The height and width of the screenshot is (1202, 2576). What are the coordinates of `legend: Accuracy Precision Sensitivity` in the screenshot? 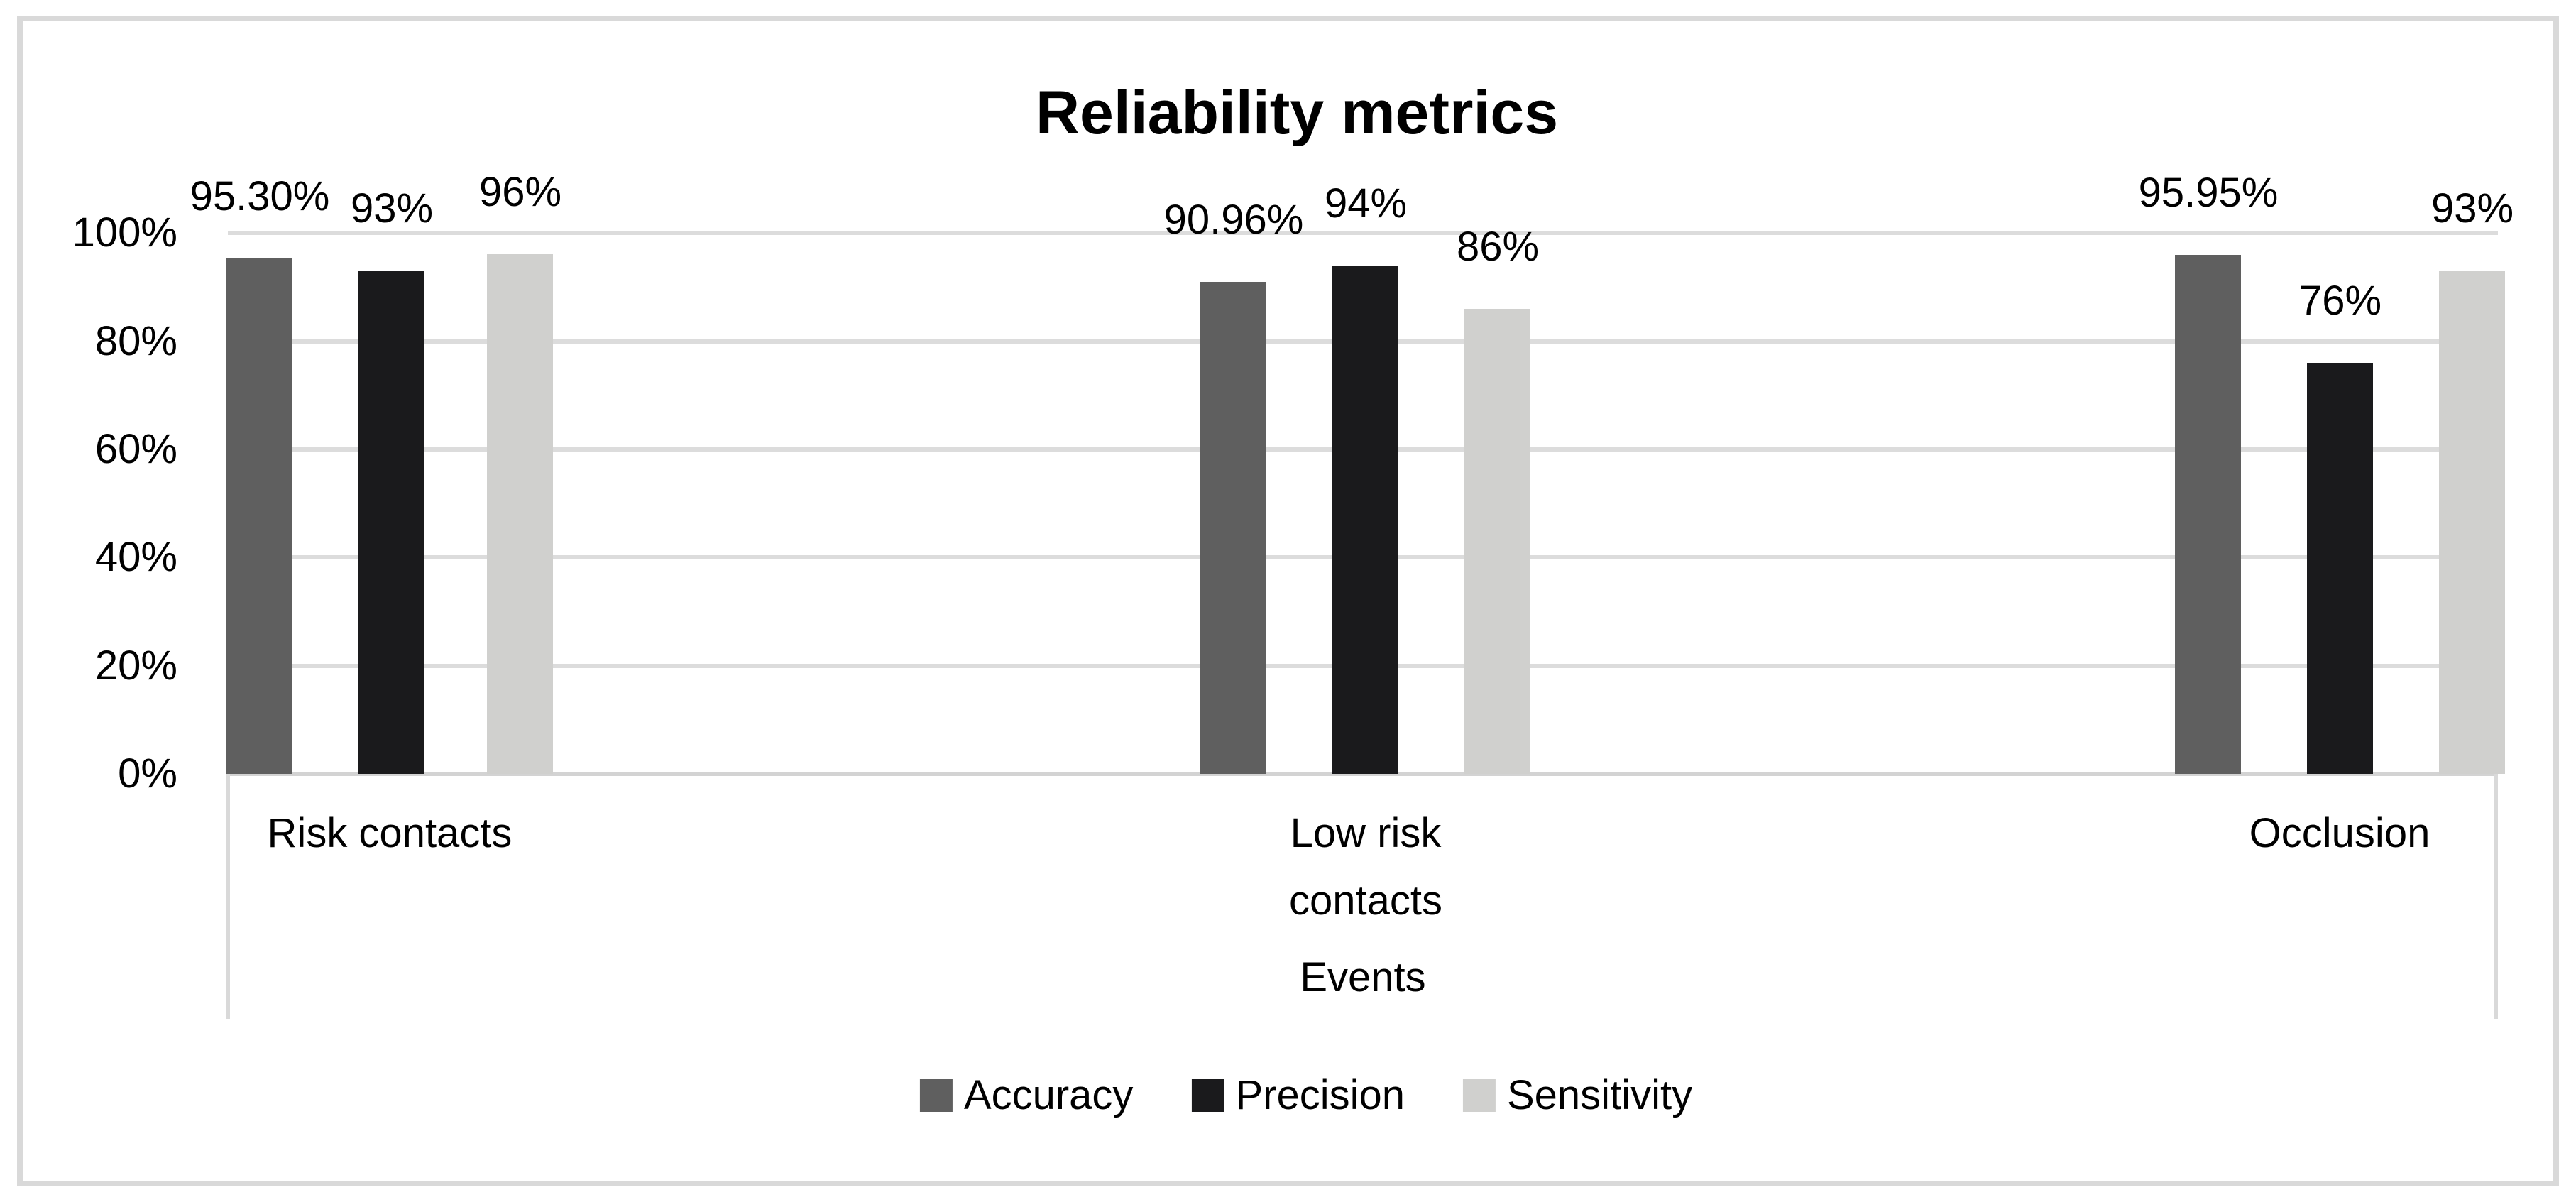 It's located at (1306, 1096).